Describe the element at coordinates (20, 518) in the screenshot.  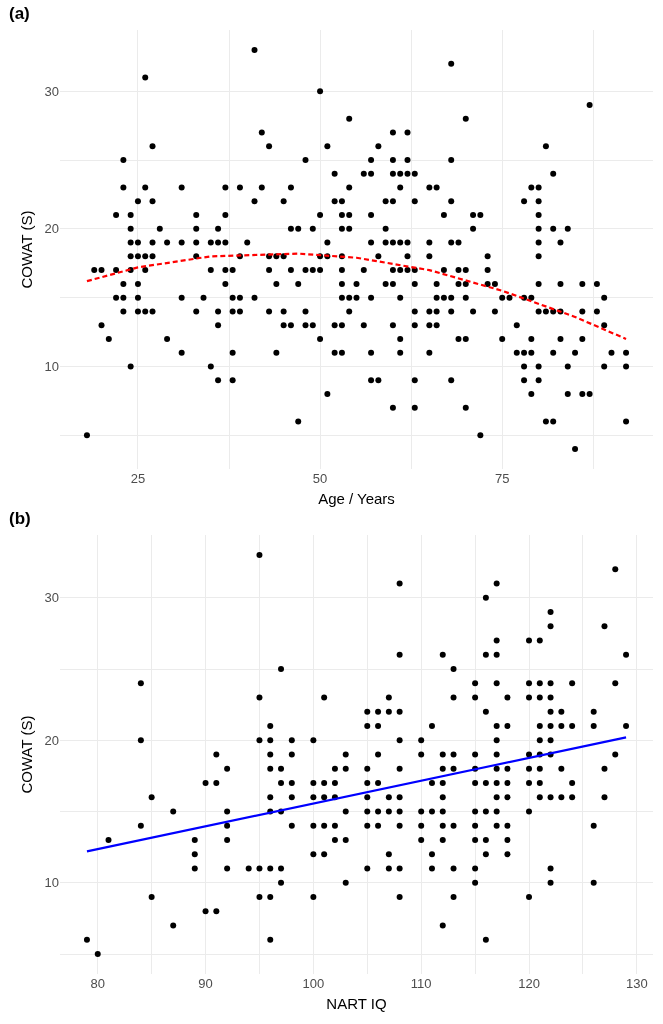
I see `chart-title: (b)` at that location.